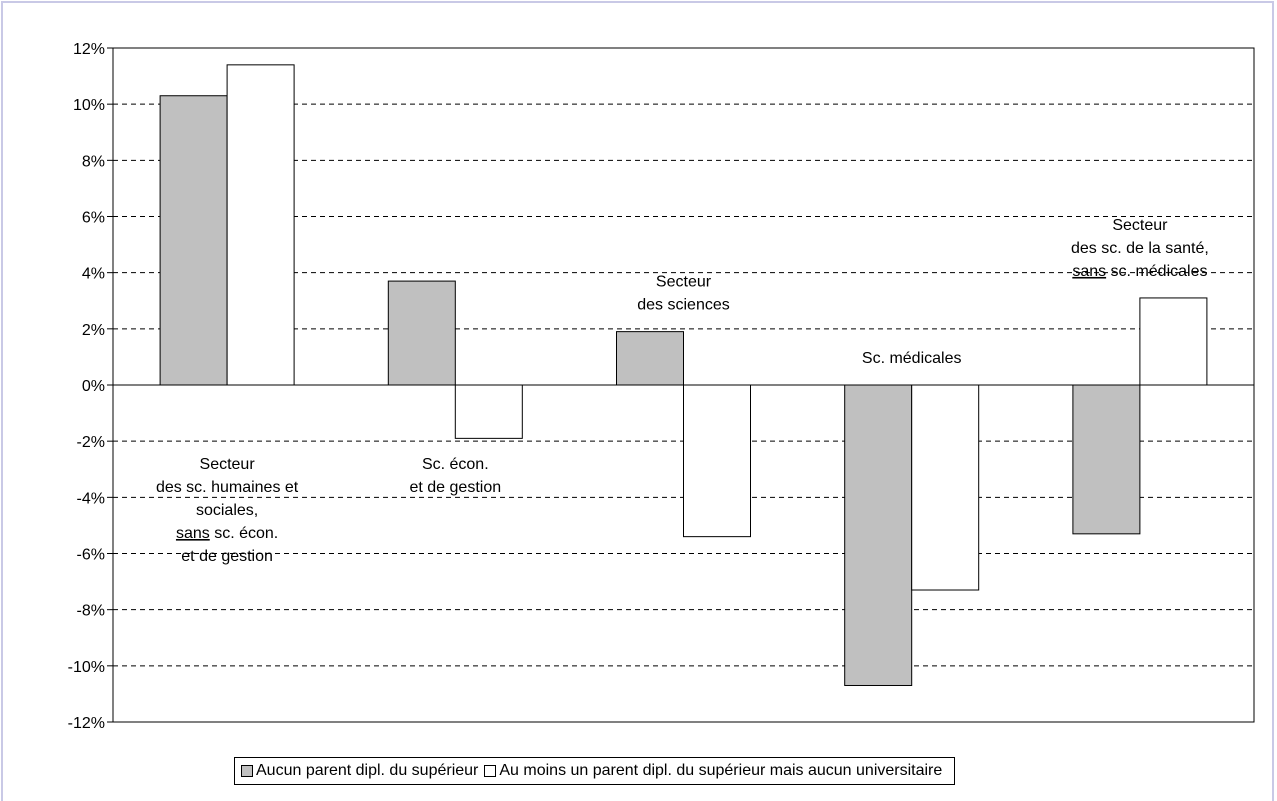 The height and width of the screenshot is (801, 1277). What do you see at coordinates (93, 218) in the screenshot?
I see `y-tick-label: 6%` at bounding box center [93, 218].